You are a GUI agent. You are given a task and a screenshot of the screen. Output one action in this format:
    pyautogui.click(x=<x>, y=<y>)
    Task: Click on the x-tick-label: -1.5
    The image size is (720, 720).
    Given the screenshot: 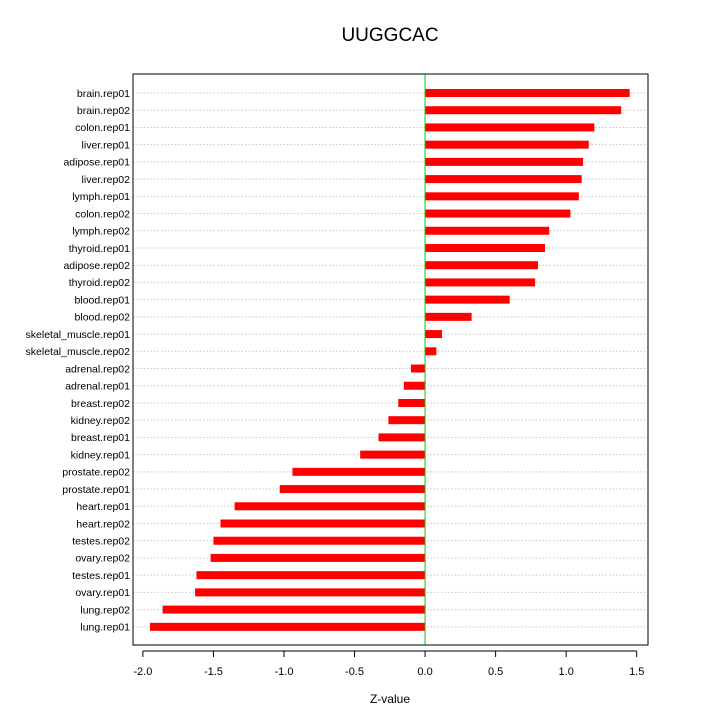 What is the action you would take?
    pyautogui.click(x=213, y=672)
    